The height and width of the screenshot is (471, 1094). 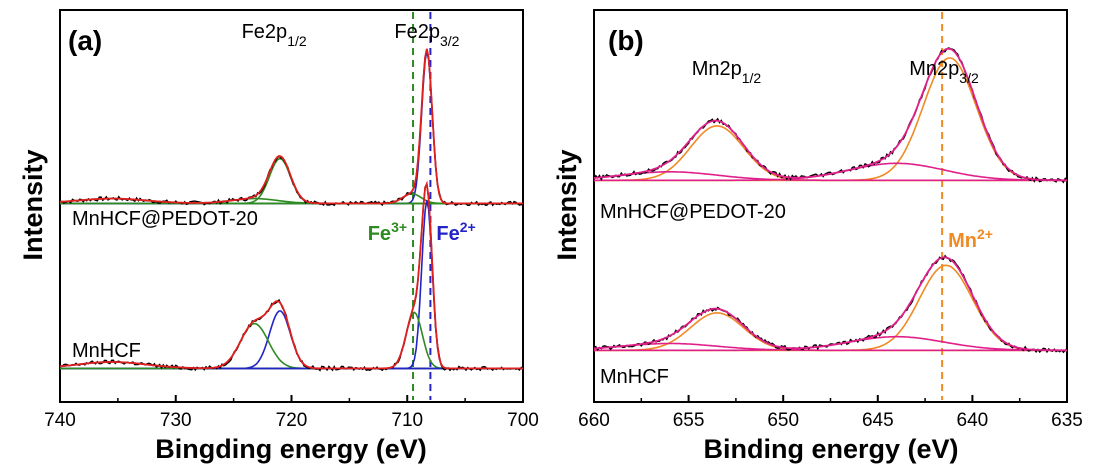 I want to click on x-axis-title-b: Binding energy (eV), so click(x=830, y=449).